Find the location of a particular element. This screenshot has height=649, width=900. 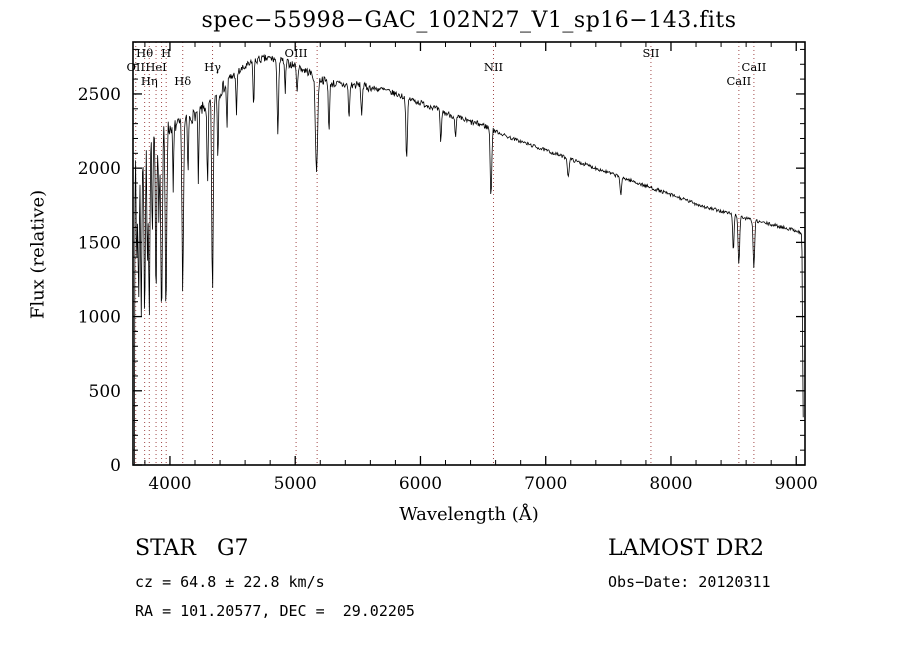

y-axis-label: Flux (relative) is located at coordinates (38, 254).